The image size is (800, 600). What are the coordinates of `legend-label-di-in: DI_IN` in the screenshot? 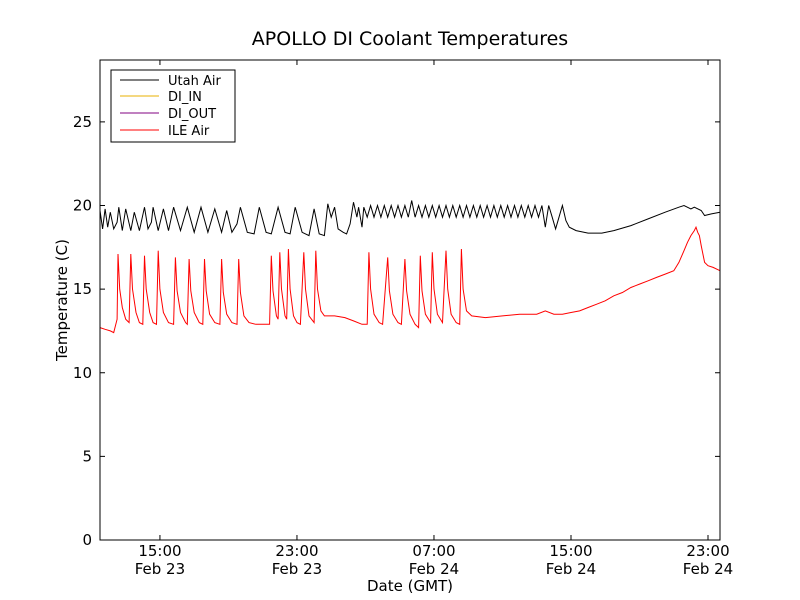 It's located at (185, 97).